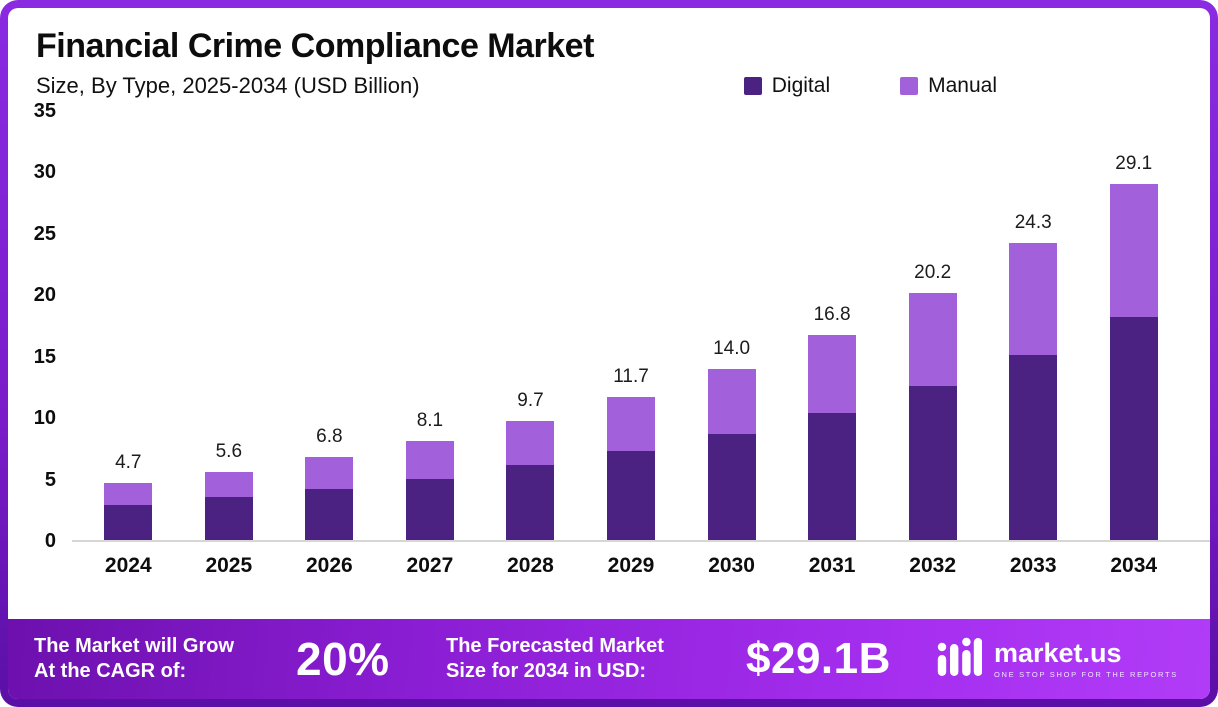 This screenshot has height=707, width=1218. What do you see at coordinates (933, 272) in the screenshot?
I see `bar-total-label: 20.2` at bounding box center [933, 272].